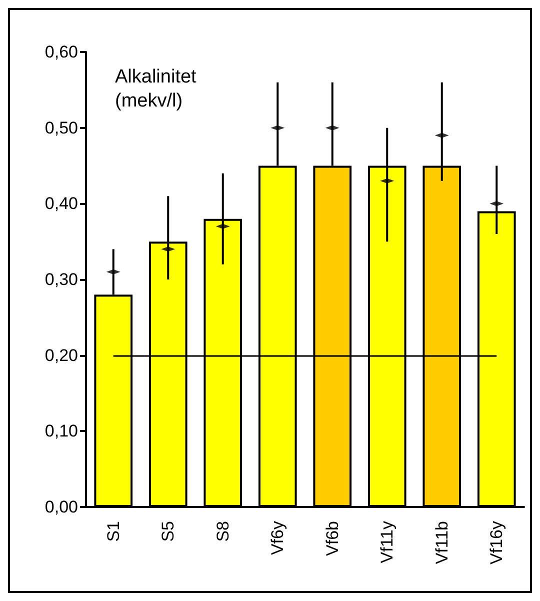 The image size is (540, 601). I want to click on y-tick-label: 0,10, so click(61, 431).